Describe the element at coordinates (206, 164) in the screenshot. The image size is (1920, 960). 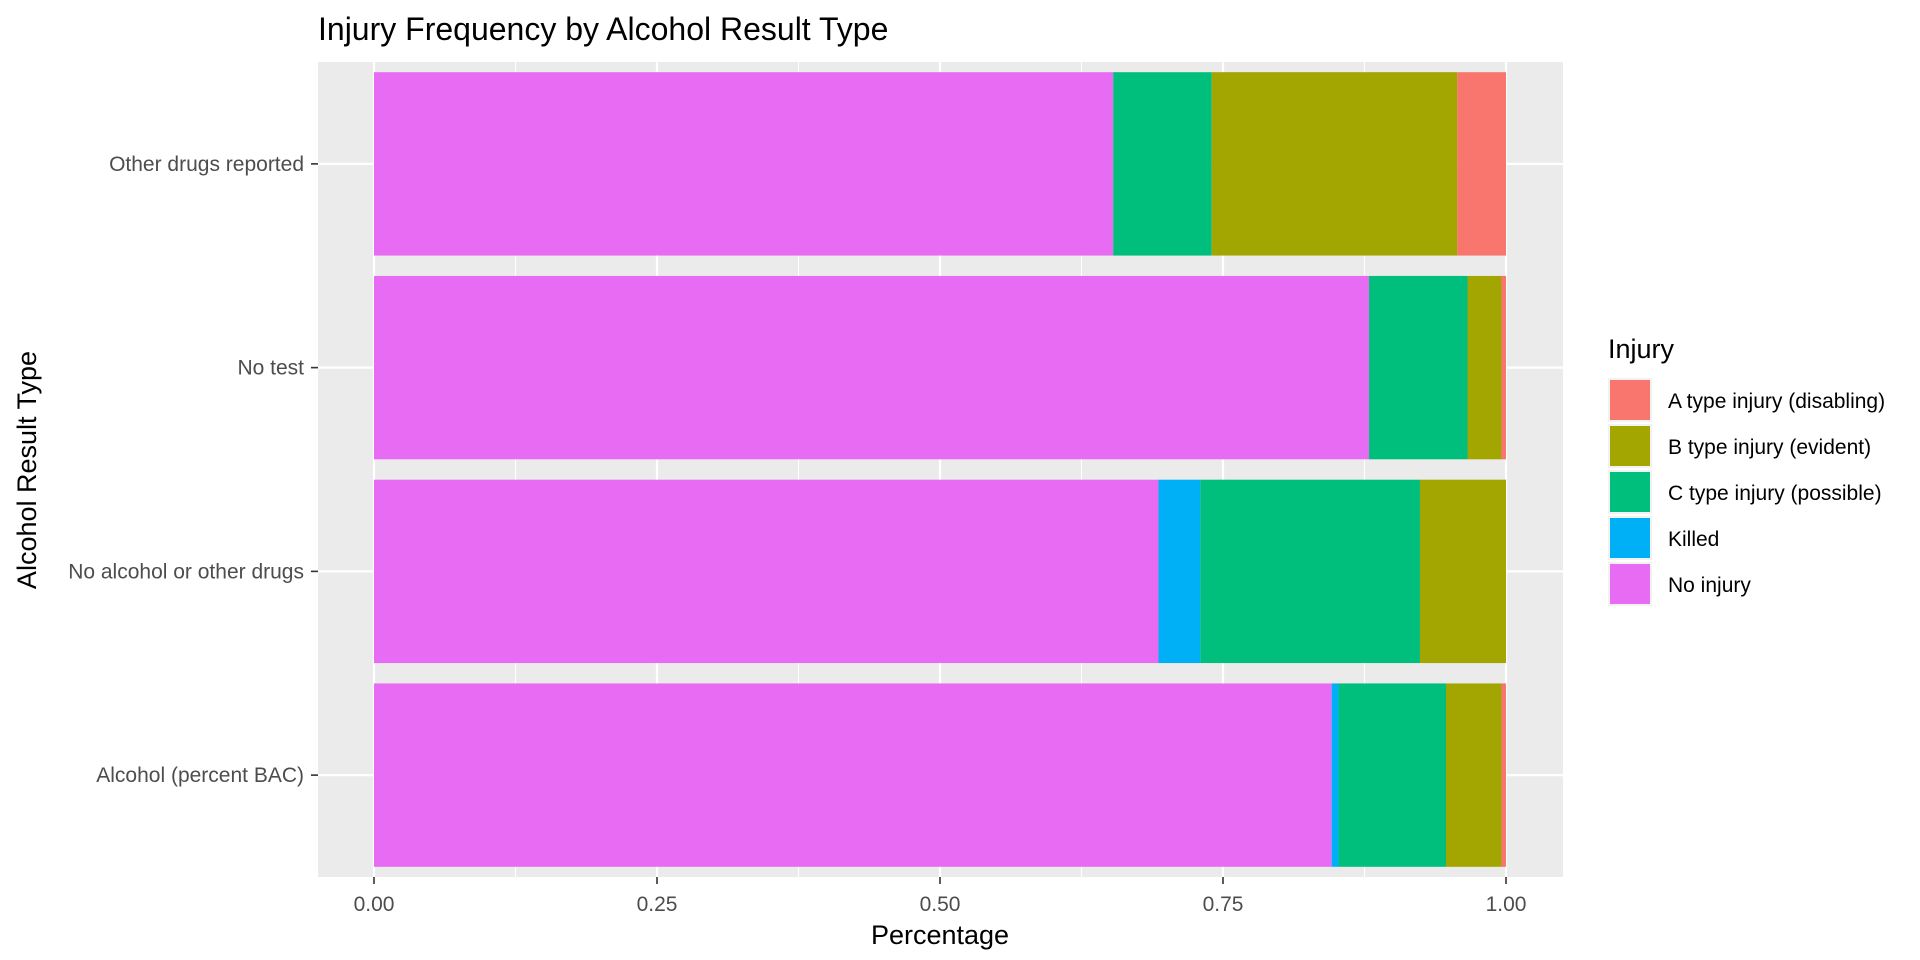
I see `y-tick-label: Other drugs reported` at that location.